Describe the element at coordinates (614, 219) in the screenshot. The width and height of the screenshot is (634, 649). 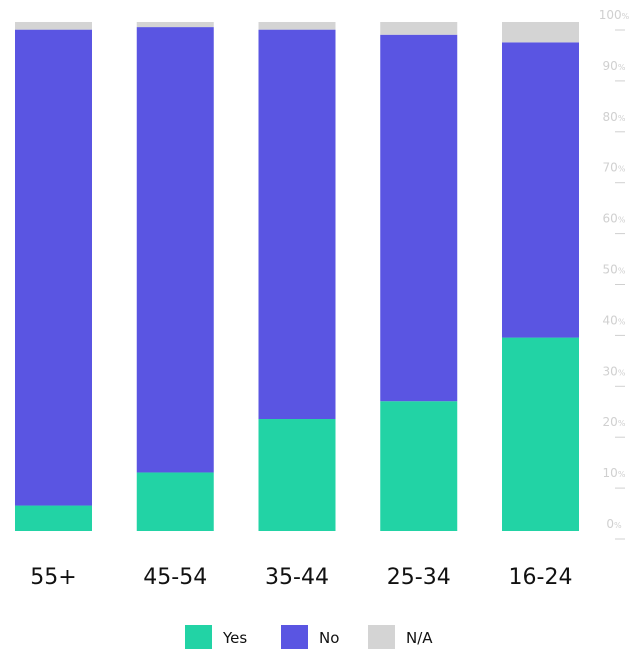
I see `y-tick-label: 60%` at that location.